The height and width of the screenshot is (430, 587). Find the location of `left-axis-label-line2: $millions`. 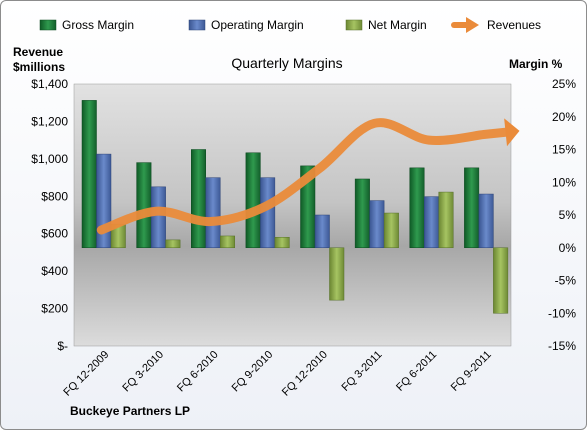

left-axis-label-line2: $millions is located at coordinates (39, 67).